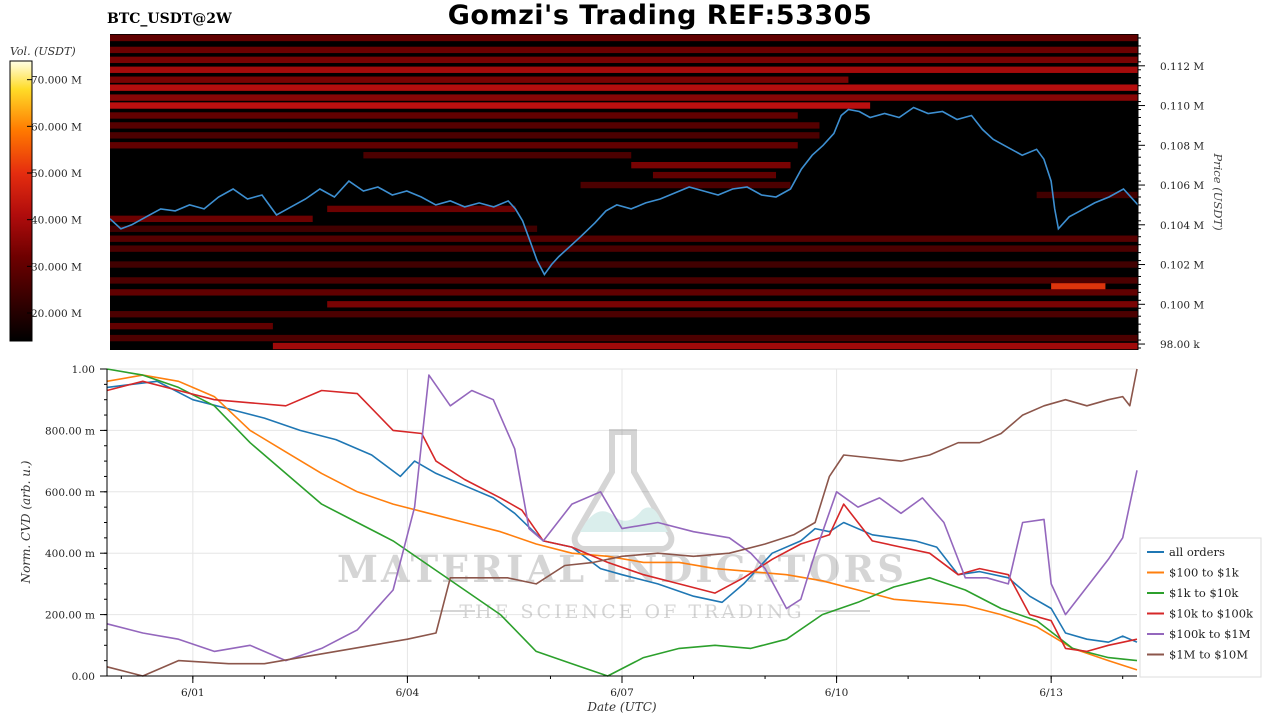 This screenshot has height=720, width=1280. Describe the element at coordinates (1182, 266) in the screenshot. I see `price-tick-label: 0.102 M` at that location.